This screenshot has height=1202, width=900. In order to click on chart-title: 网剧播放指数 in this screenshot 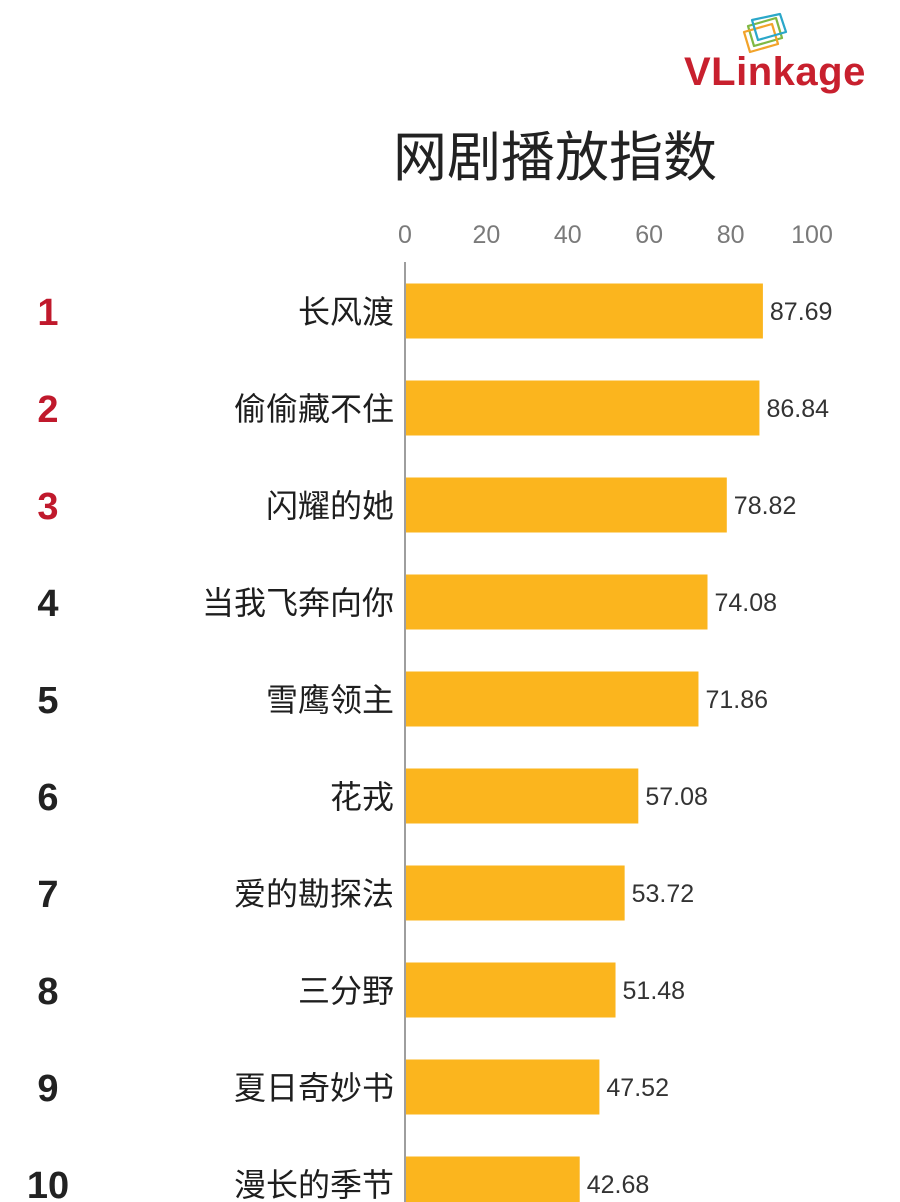, I will do `click(555, 157)`.